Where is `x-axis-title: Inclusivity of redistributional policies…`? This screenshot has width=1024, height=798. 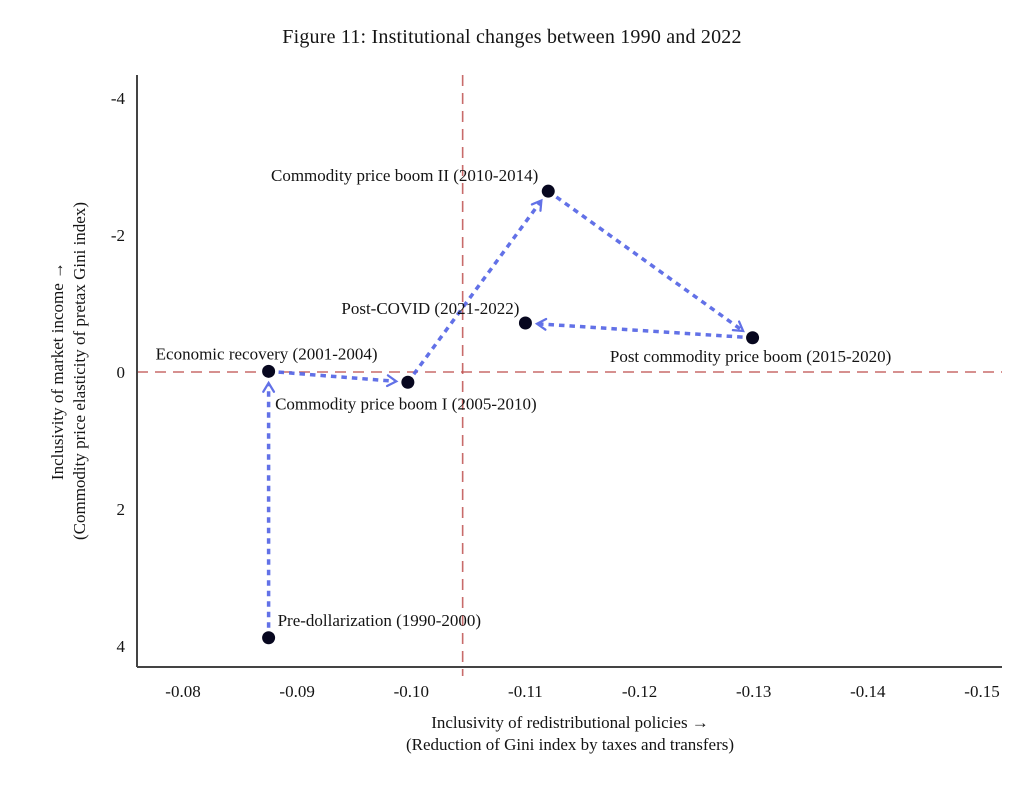
x-axis-title: Inclusivity of redistributional policies… is located at coordinates (570, 734).